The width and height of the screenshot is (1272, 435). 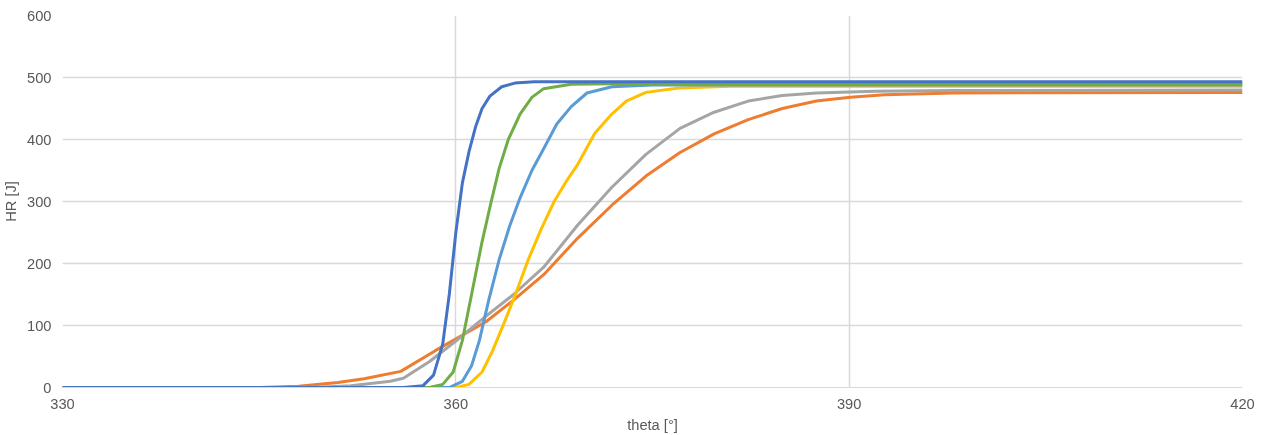 What do you see at coordinates (39, 77) in the screenshot?
I see `y-tick-label: 500` at bounding box center [39, 77].